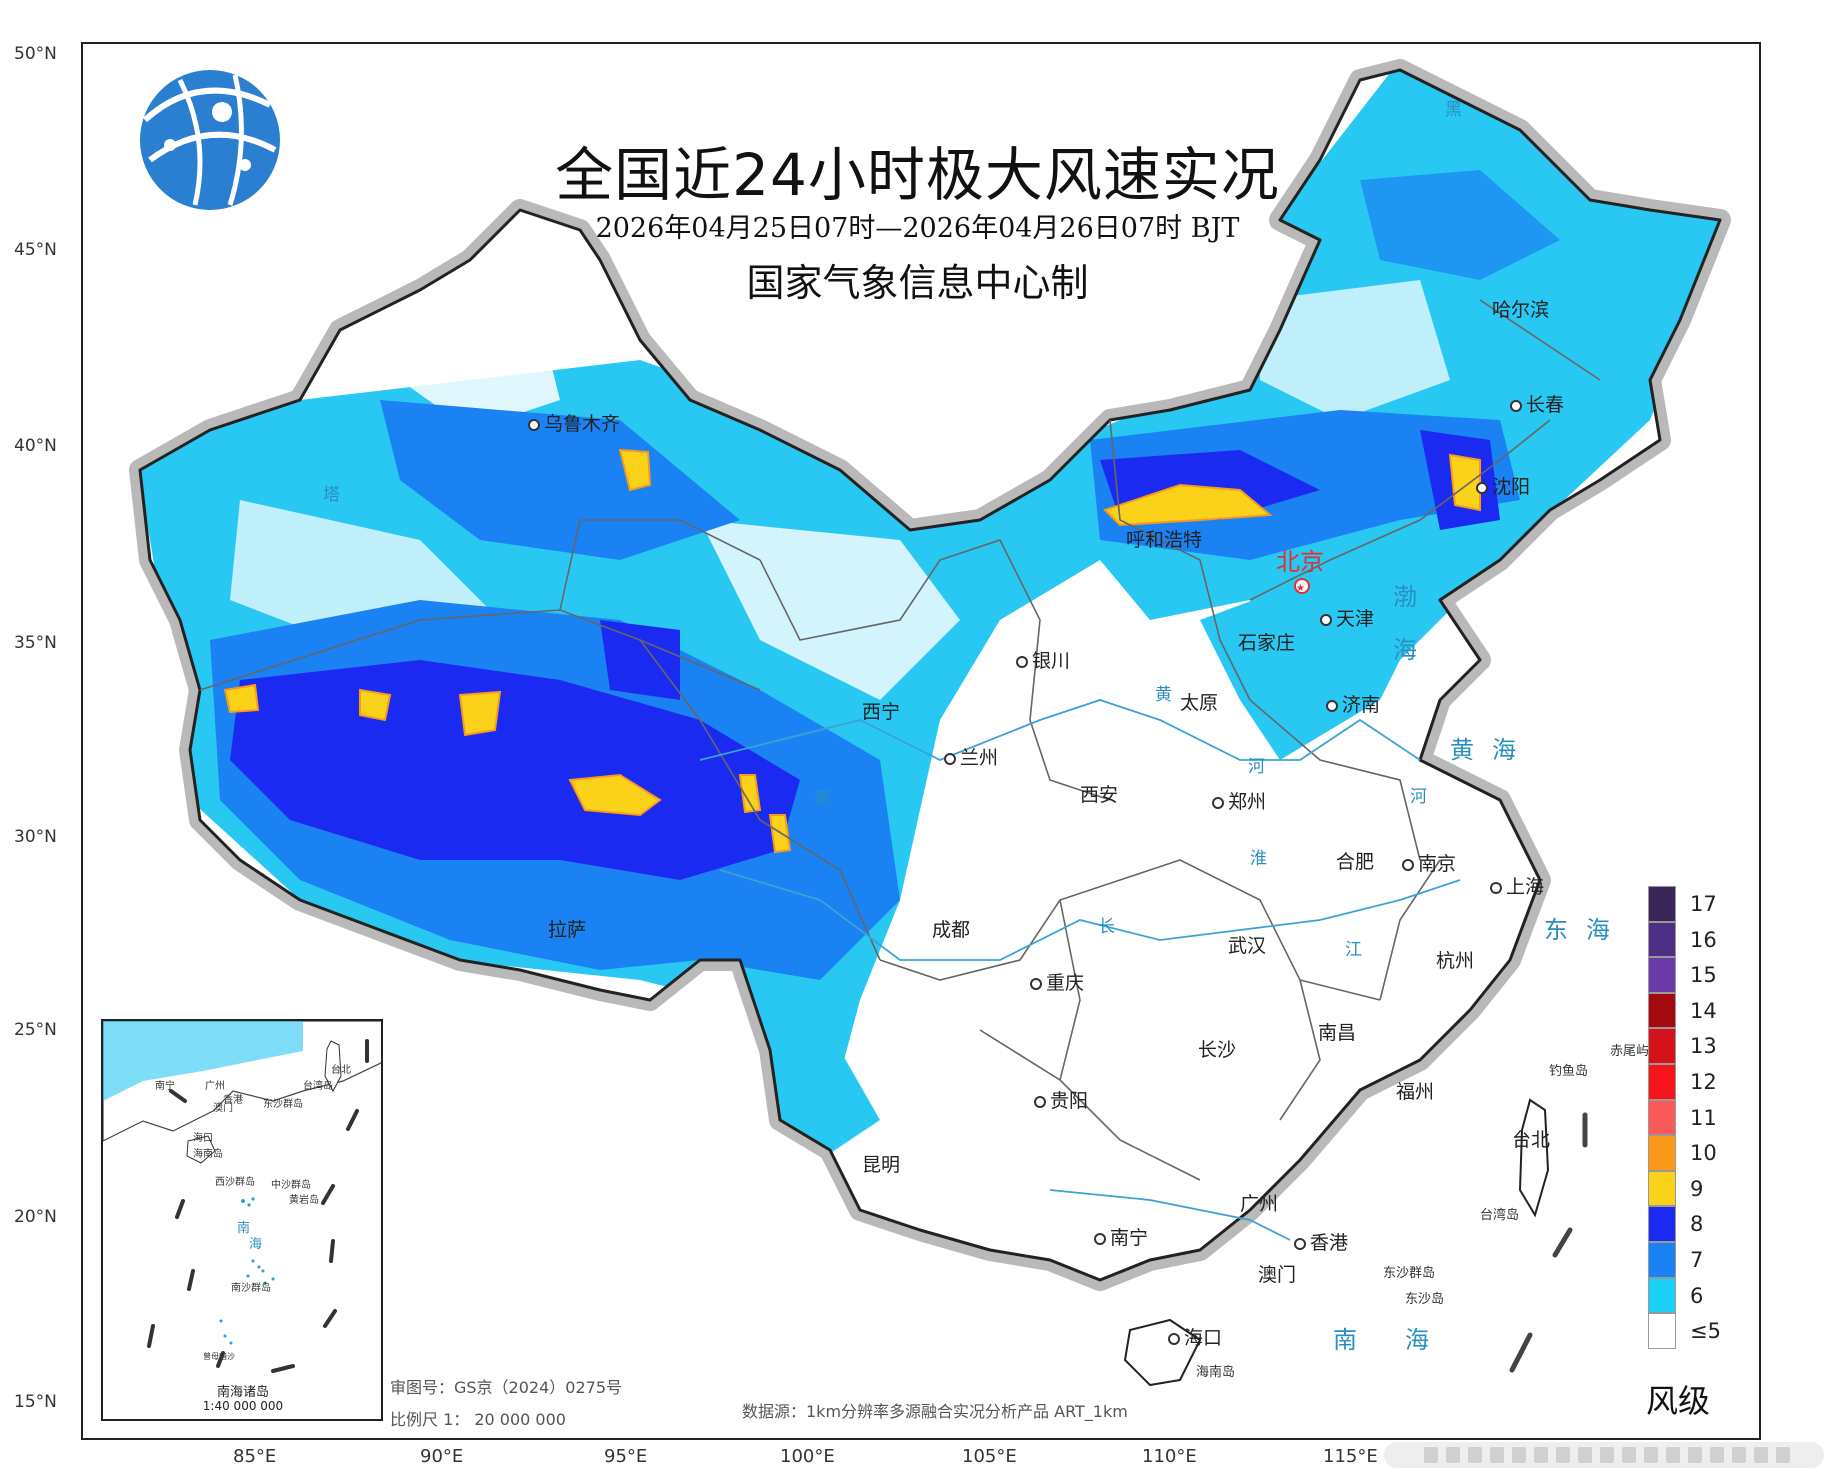 The image size is (1835, 1481). Describe the element at coordinates (807, 1456) in the screenshot. I see `lon-label-100: 100°E` at that location.